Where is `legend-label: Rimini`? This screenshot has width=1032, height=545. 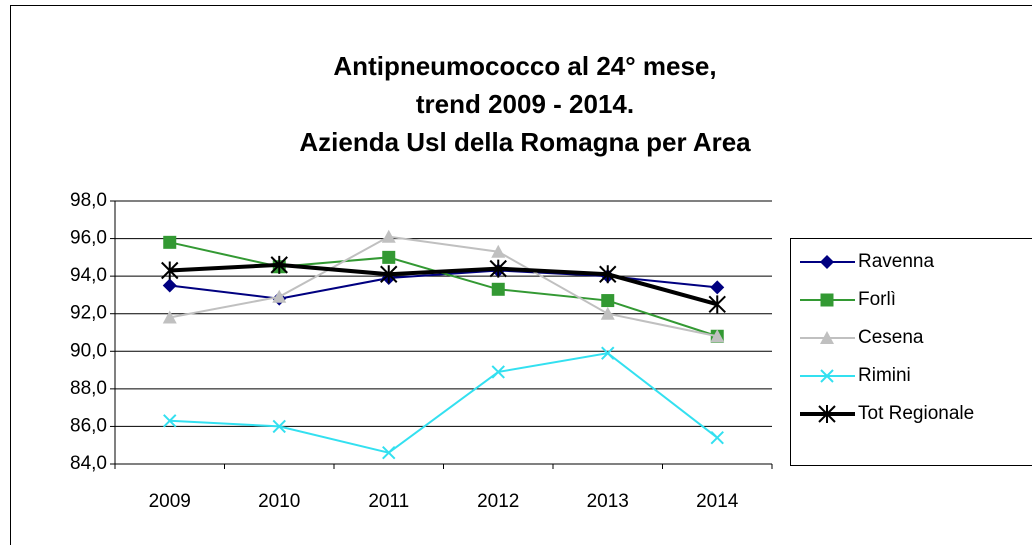 legend-label: Rimini is located at coordinates (884, 375).